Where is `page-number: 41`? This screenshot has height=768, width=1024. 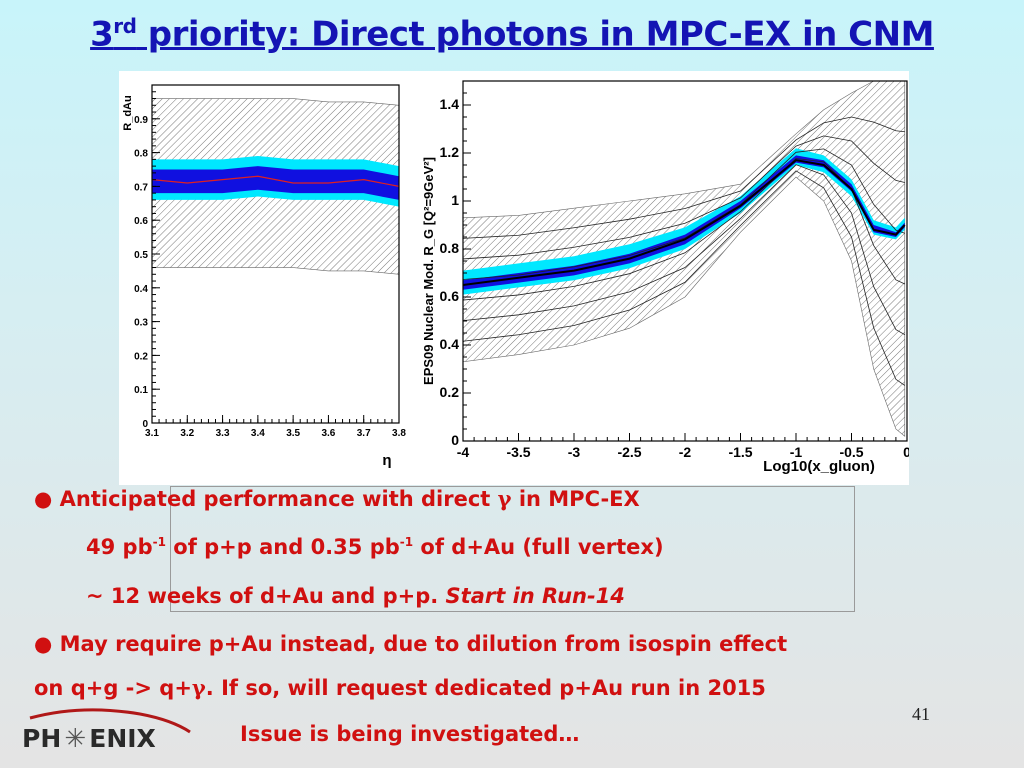 page-number: 41 is located at coordinates (921, 714).